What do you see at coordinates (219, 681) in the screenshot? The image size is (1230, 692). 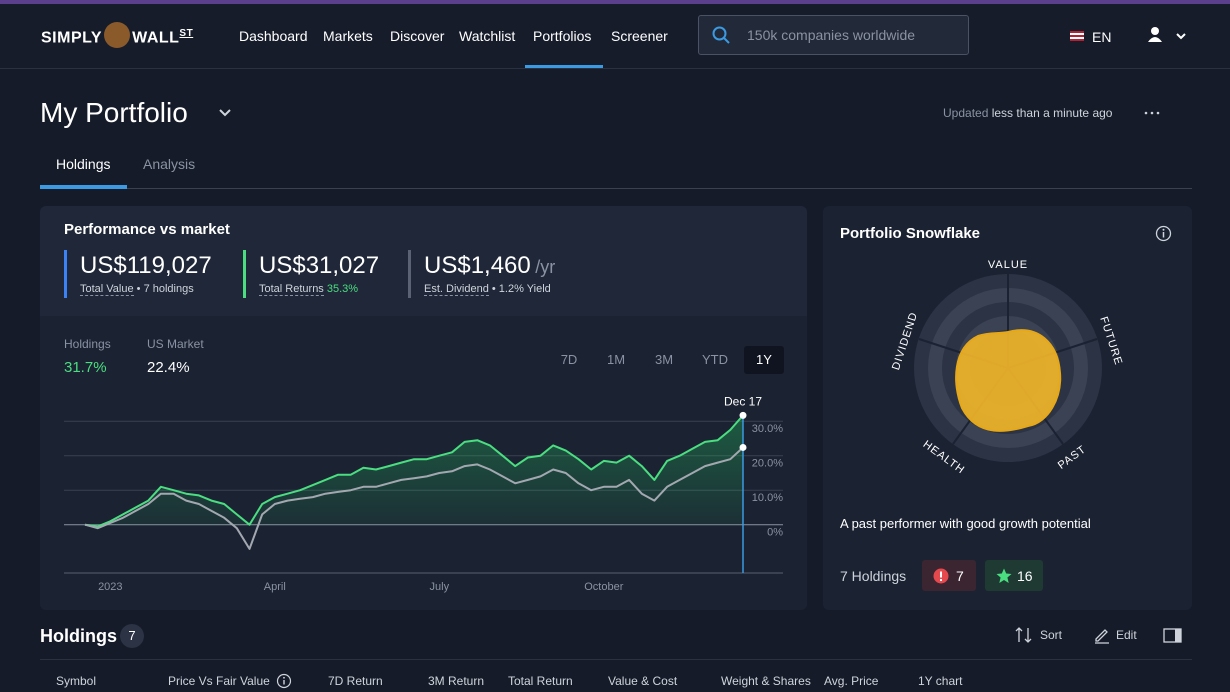 I see `column-header: Price Vs Fair Value` at bounding box center [219, 681].